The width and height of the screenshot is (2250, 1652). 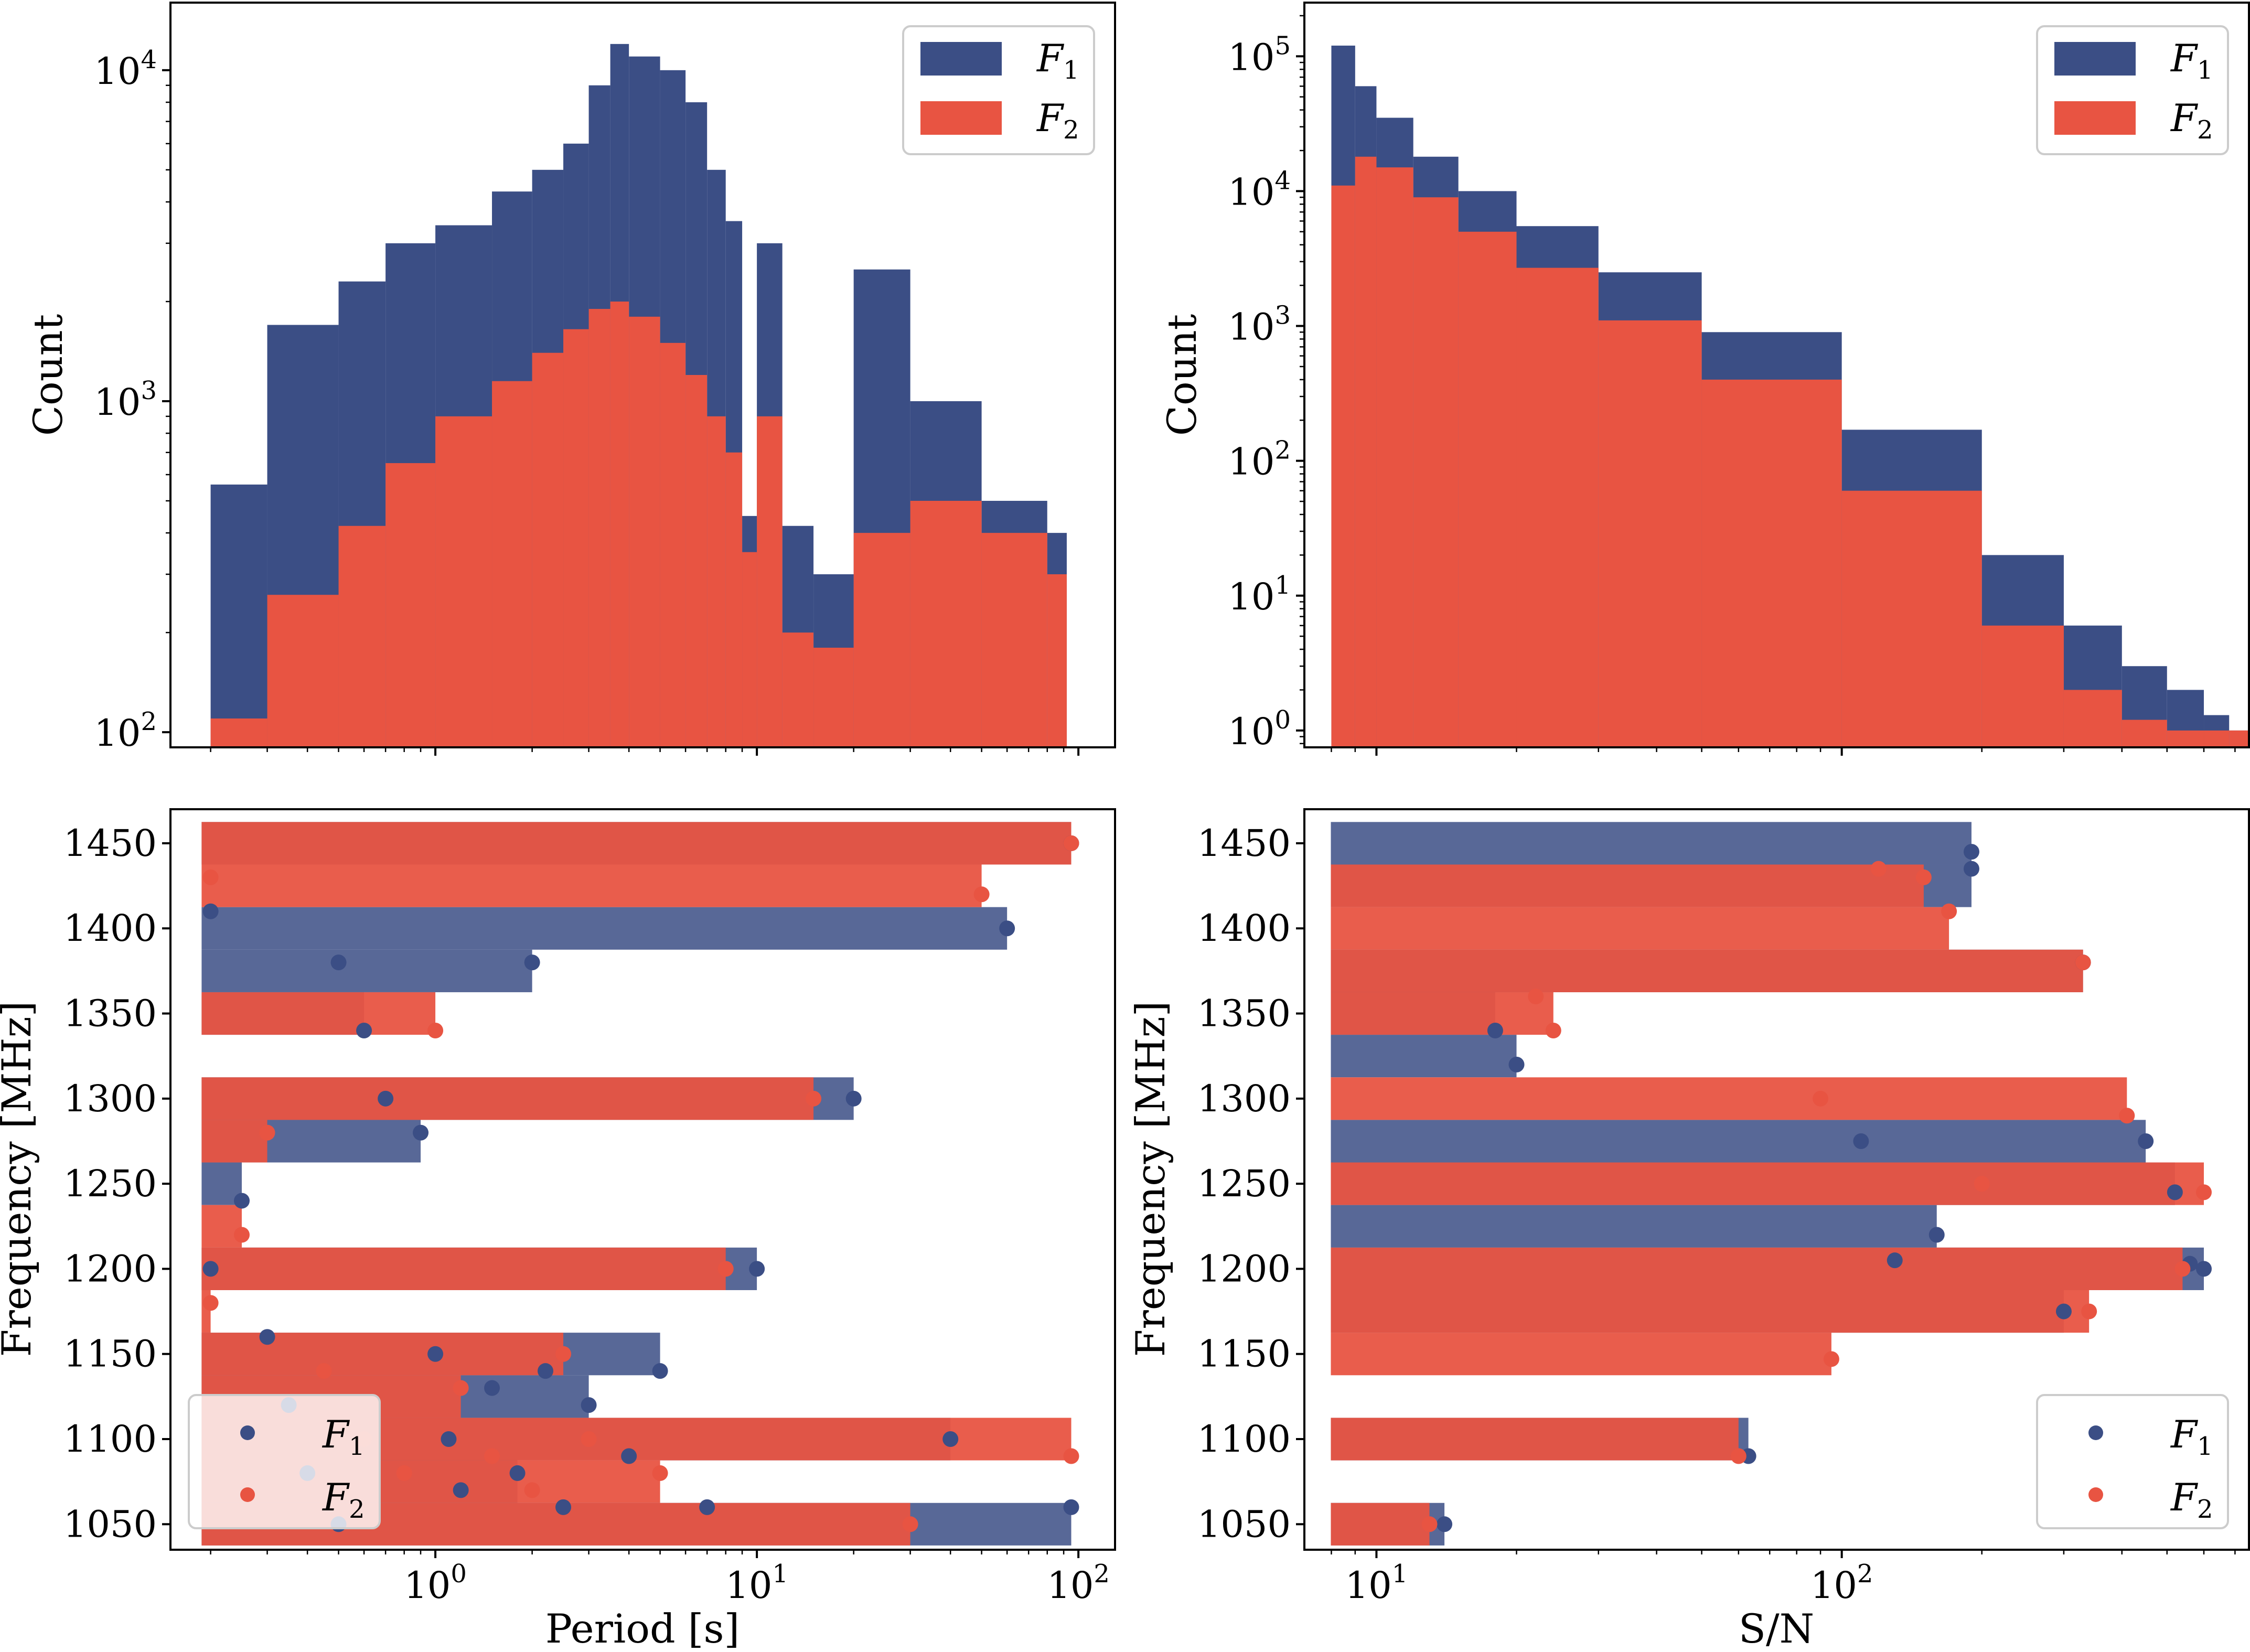 What do you see at coordinates (132, 400) in the screenshot?
I see `y-ticks: 102 103 104` at bounding box center [132, 400].